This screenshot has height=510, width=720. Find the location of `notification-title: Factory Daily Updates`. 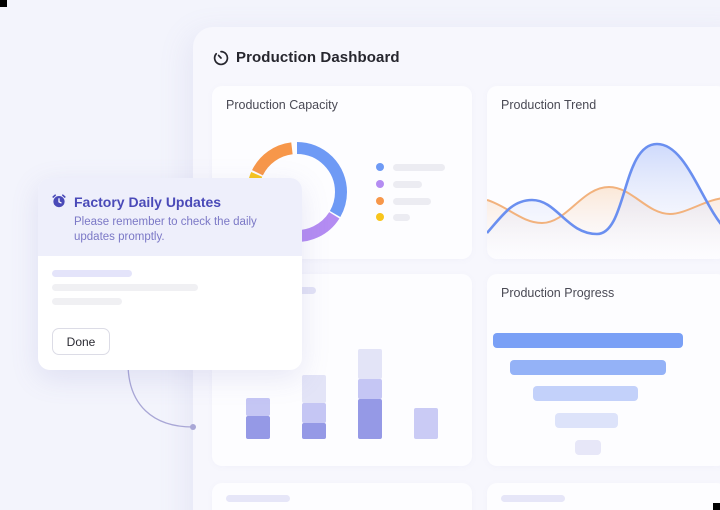

notification-title: Factory Daily Updates is located at coordinates (148, 202).